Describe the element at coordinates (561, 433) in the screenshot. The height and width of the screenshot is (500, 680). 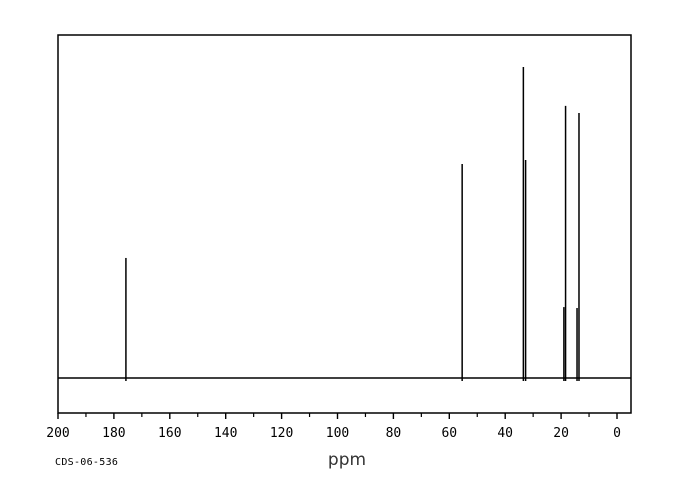
I see `x-axis-tick-label: 20` at that location.